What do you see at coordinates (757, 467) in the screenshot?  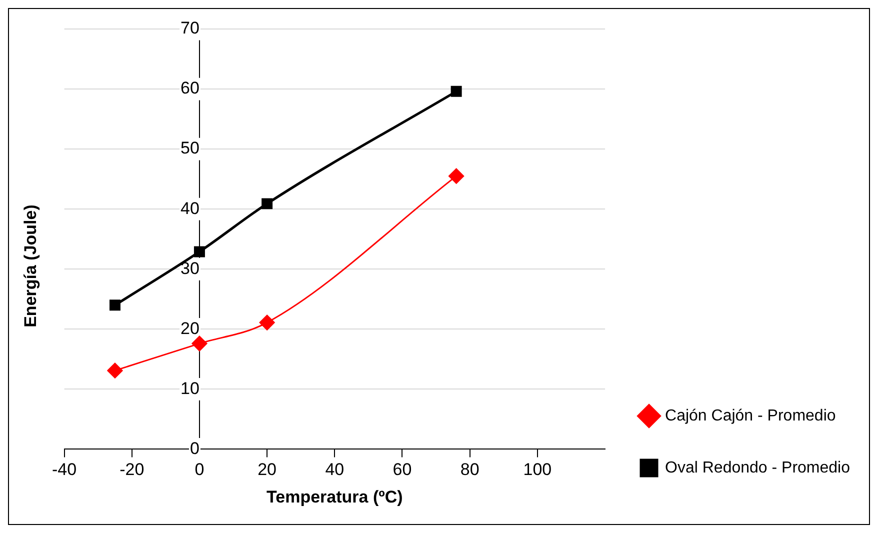 I see `legend-label: Oval Redondo - Promedio` at bounding box center [757, 467].